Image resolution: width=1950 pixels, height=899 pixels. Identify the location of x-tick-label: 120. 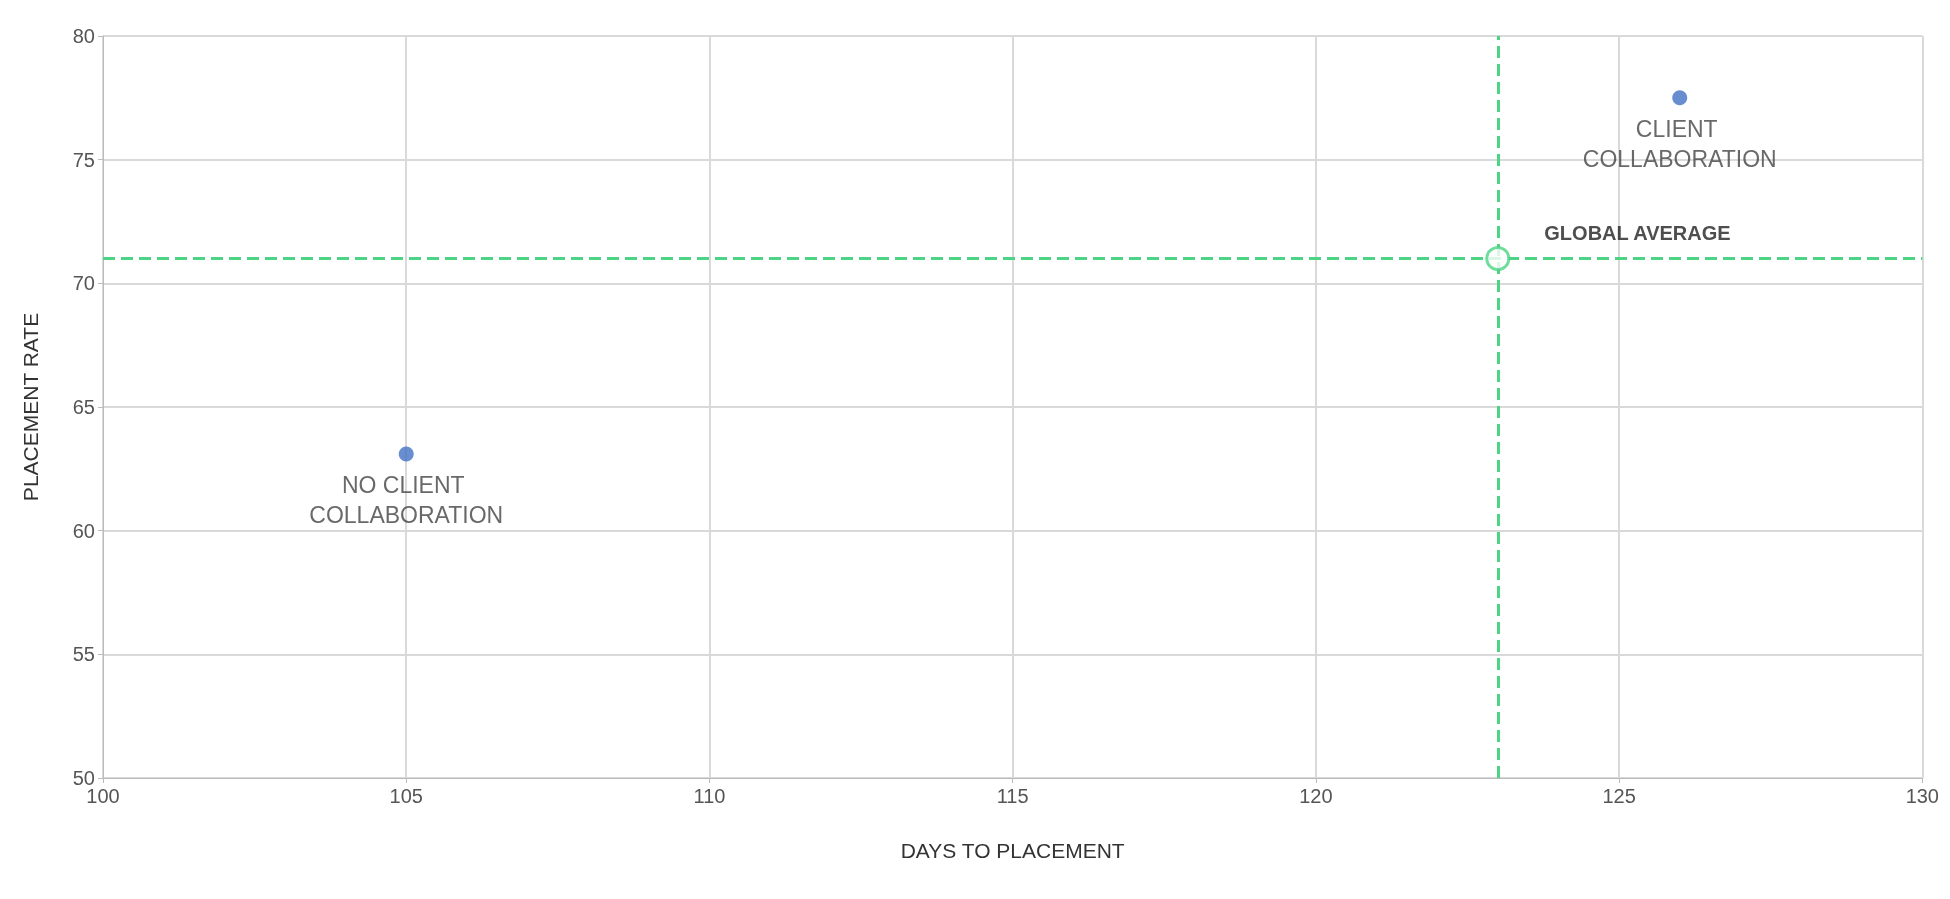
(1316, 796).